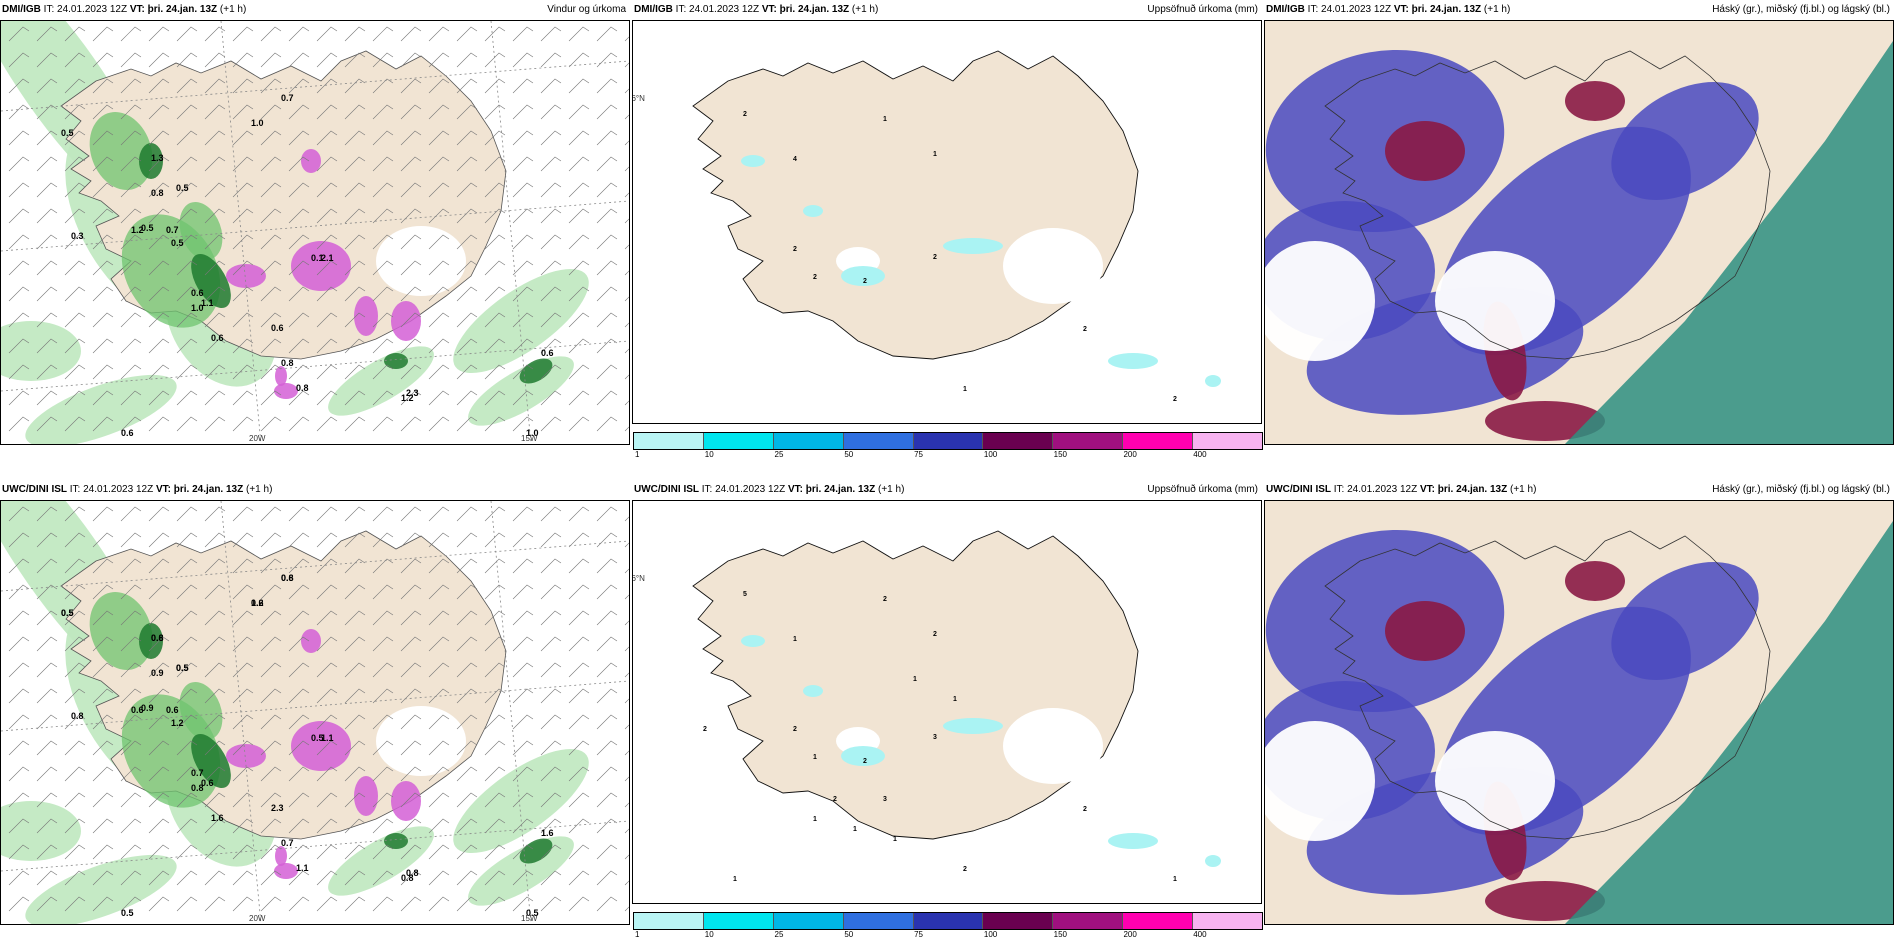  Describe the element at coordinates (197, 308) in the screenshot. I see `contour-label: 1.0` at that location.